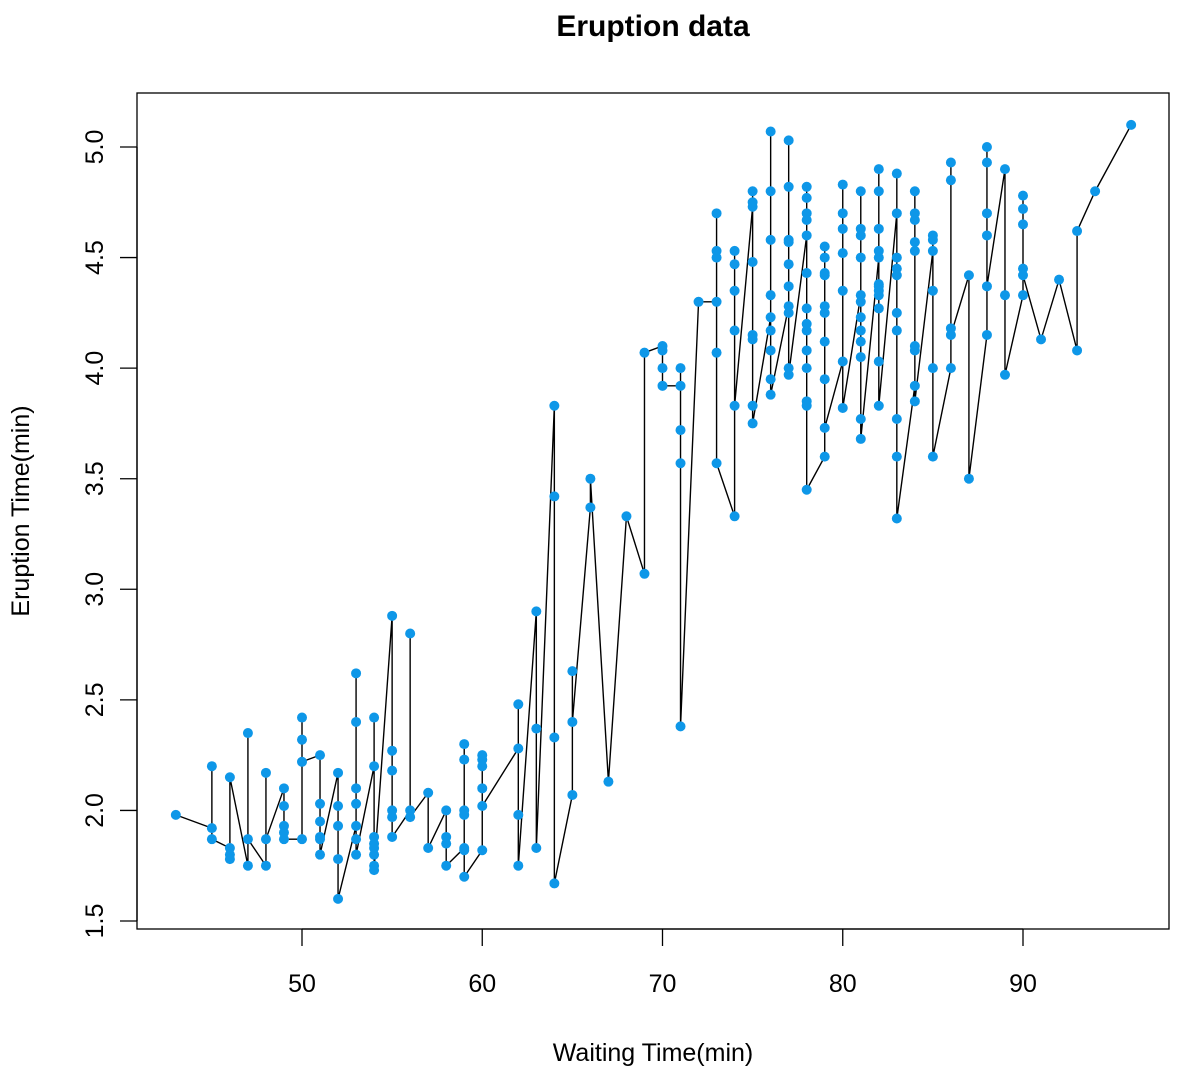 This screenshot has width=1200, height=1082. What do you see at coordinates (302, 984) in the screenshot?
I see `x-tick-label: 50` at bounding box center [302, 984].